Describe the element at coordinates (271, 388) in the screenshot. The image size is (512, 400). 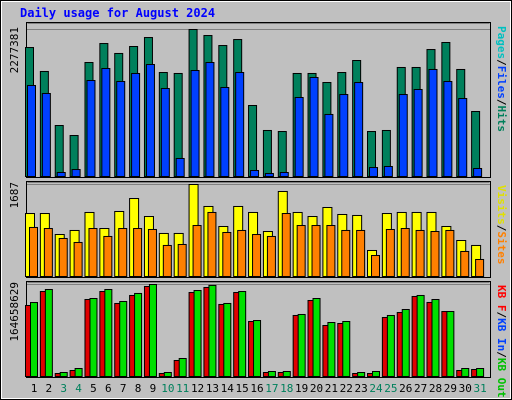
I see `x-tick-label: 17` at that location.